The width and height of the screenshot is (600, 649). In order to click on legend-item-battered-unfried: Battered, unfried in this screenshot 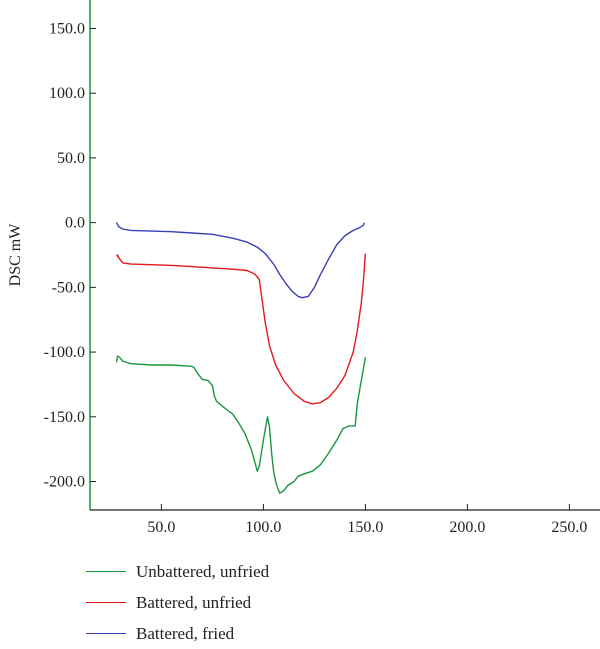, I will do `click(177, 602)`.